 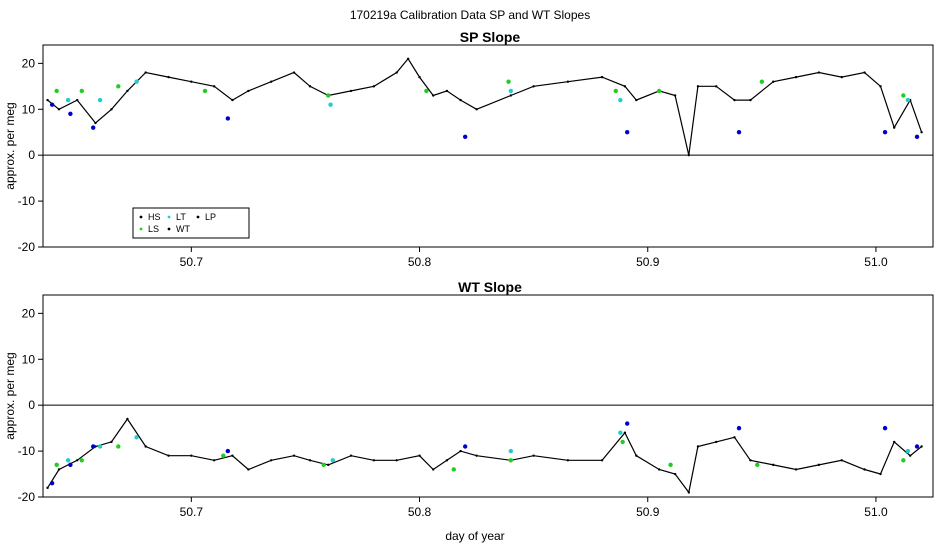 What do you see at coordinates (183, 229) in the screenshot?
I see `legend-label-wt: WT` at bounding box center [183, 229].